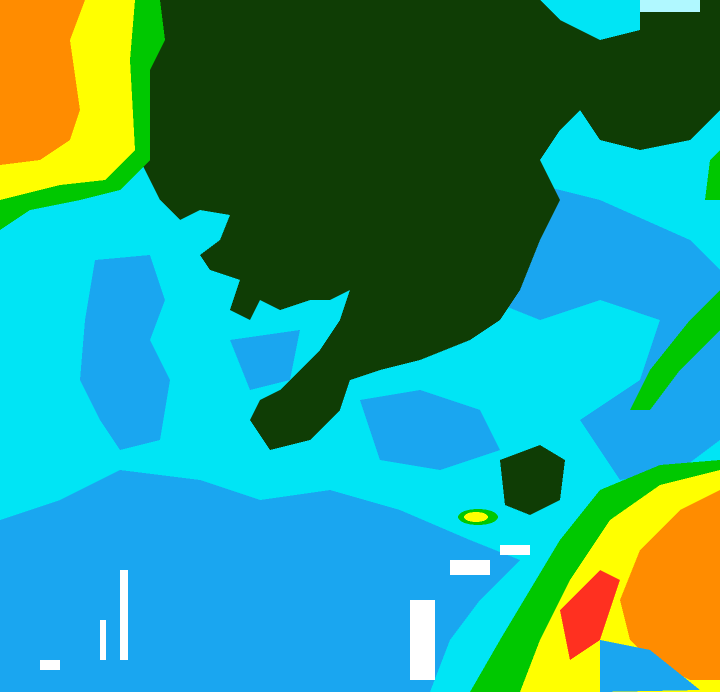  I want to click on red-patch, so click(590, 615).